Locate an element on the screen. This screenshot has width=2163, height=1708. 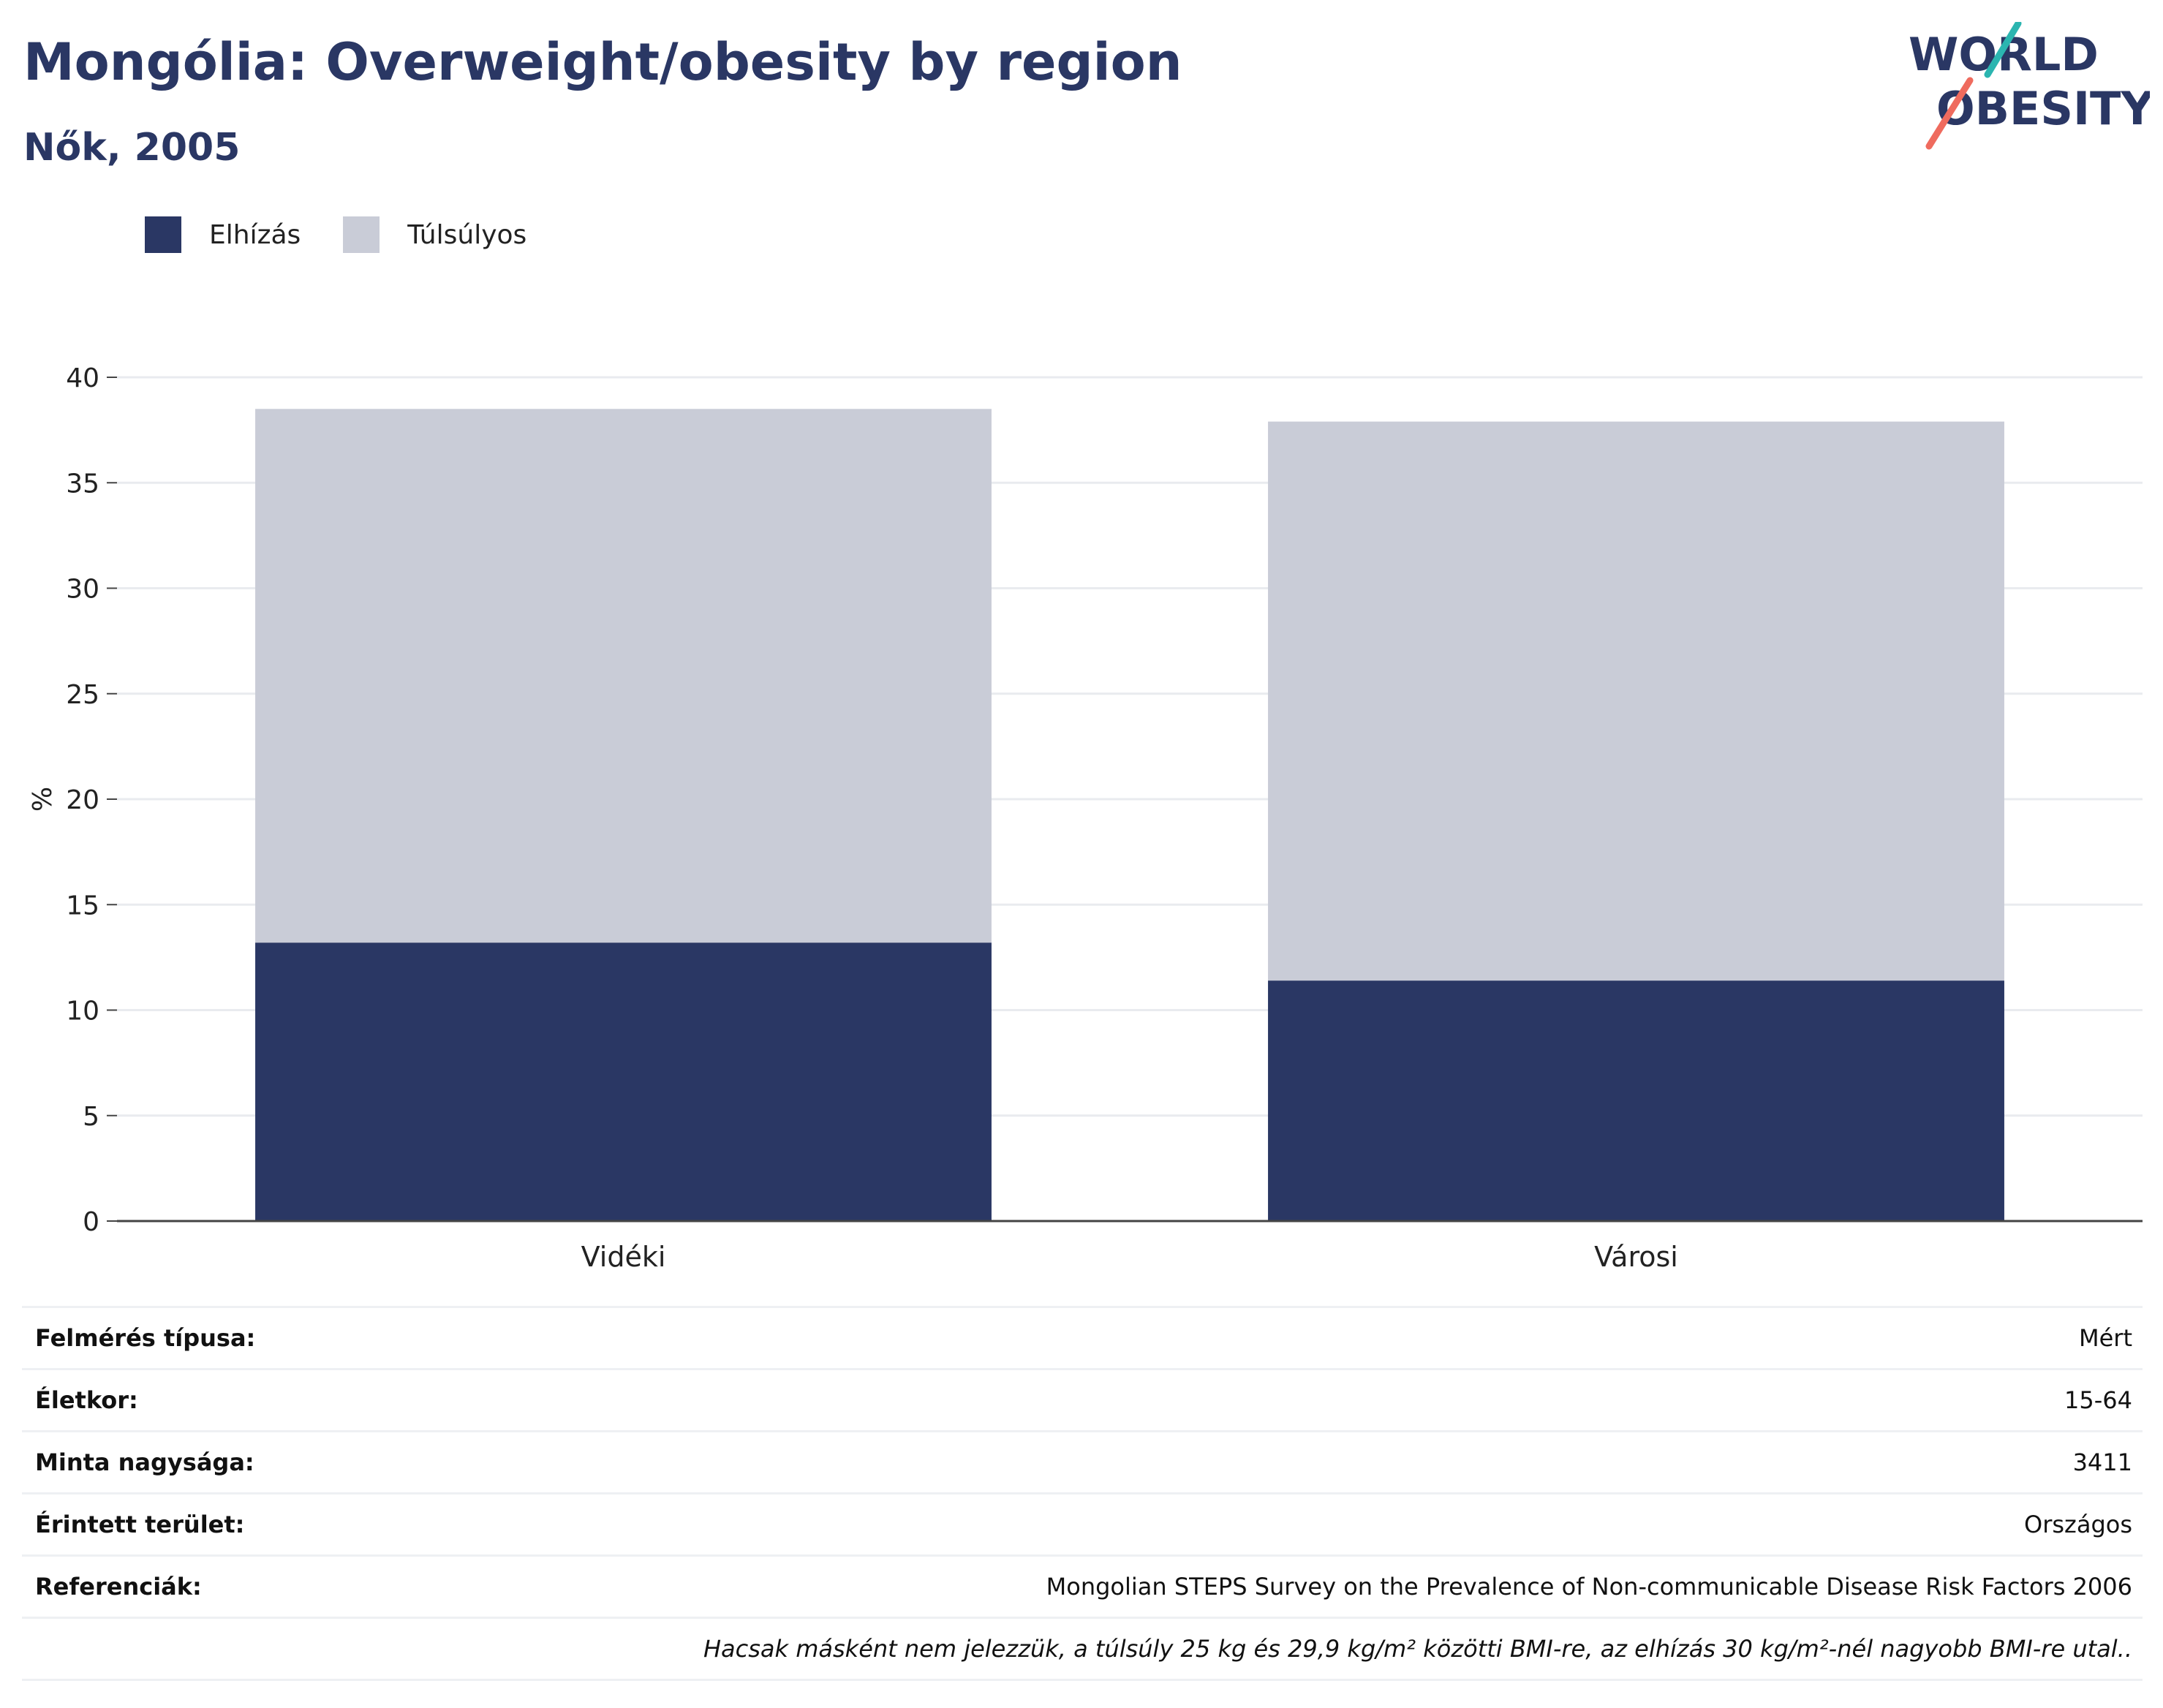
info-value: 3411 is located at coordinates (2102, 1462).